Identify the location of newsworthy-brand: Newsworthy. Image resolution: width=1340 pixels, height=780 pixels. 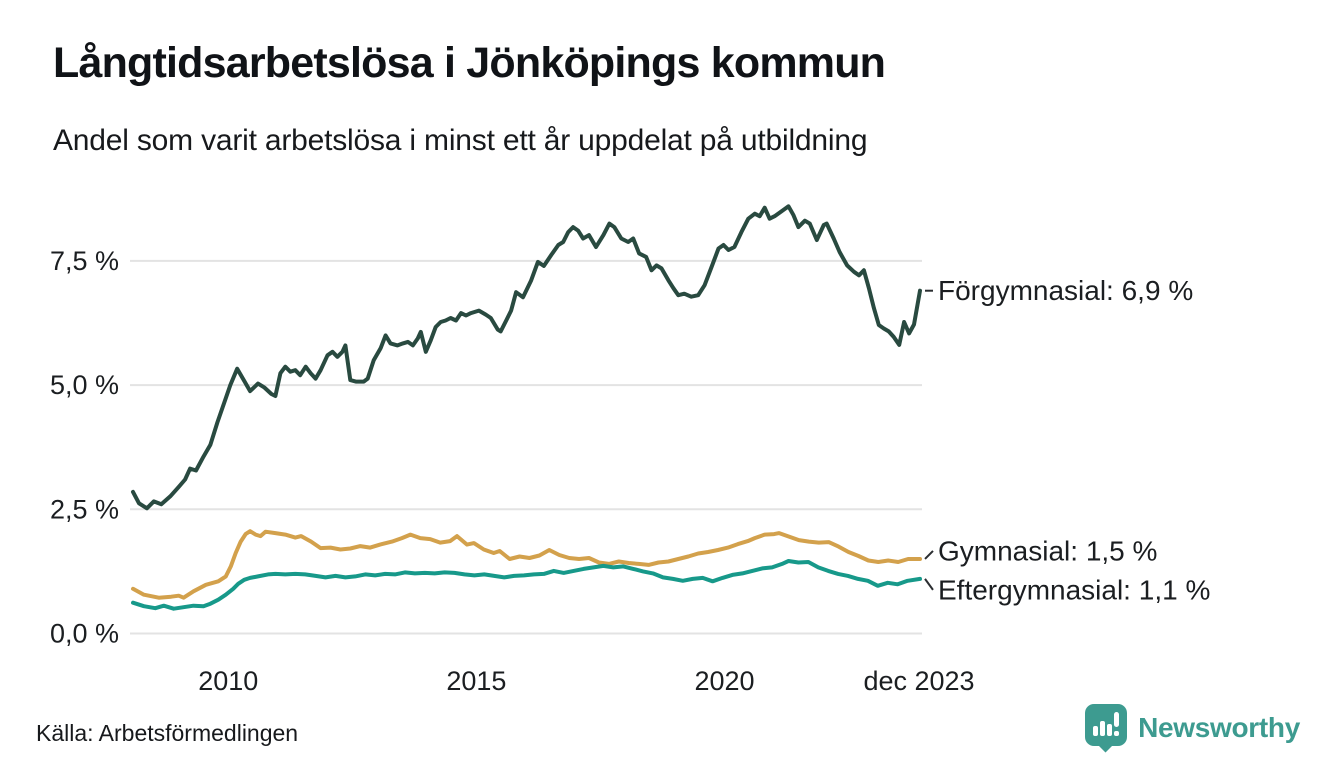
(1192, 728).